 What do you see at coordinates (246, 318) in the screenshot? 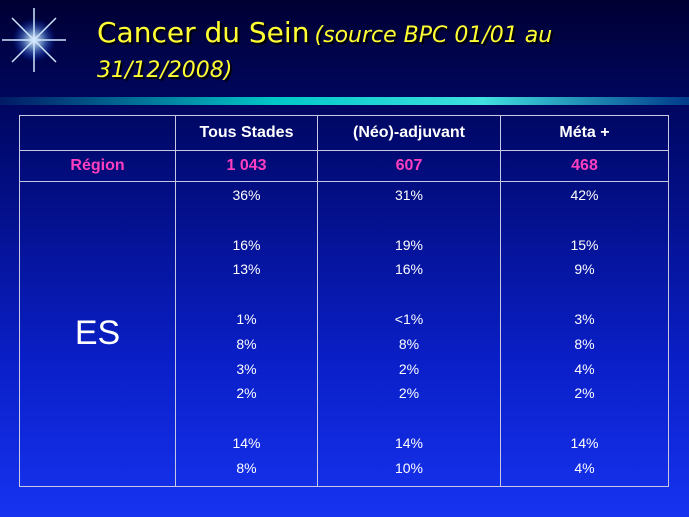
I see `cell-line: 1%` at bounding box center [246, 318].